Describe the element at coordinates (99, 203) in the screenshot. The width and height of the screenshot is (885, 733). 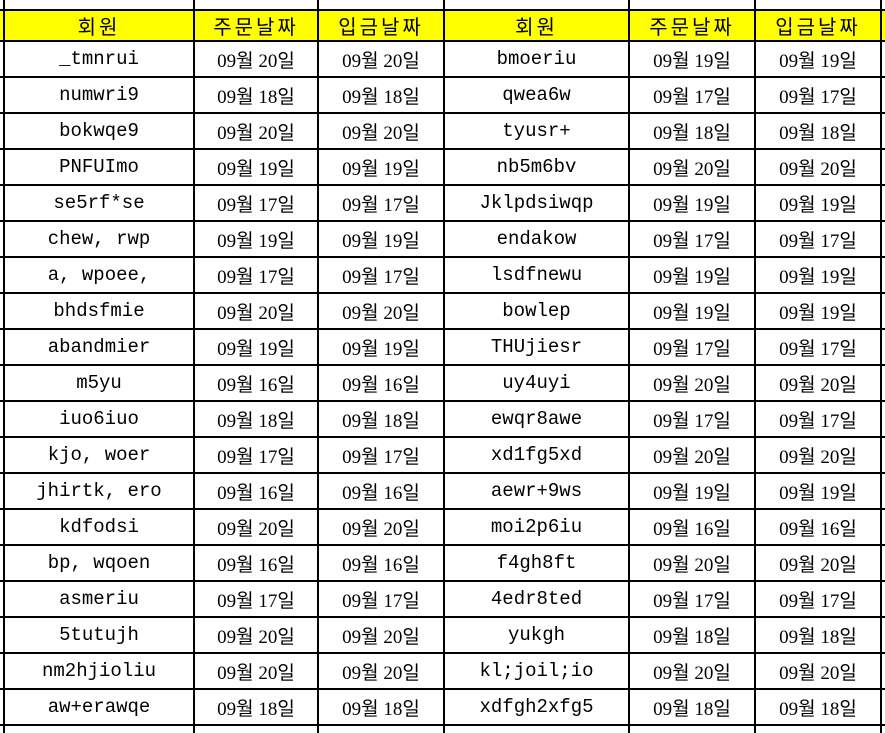
I see `cell-member: se5rf*se` at that location.